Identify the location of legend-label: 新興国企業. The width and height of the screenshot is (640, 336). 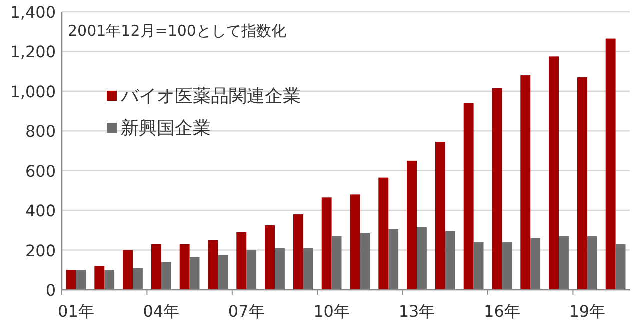
(166, 128).